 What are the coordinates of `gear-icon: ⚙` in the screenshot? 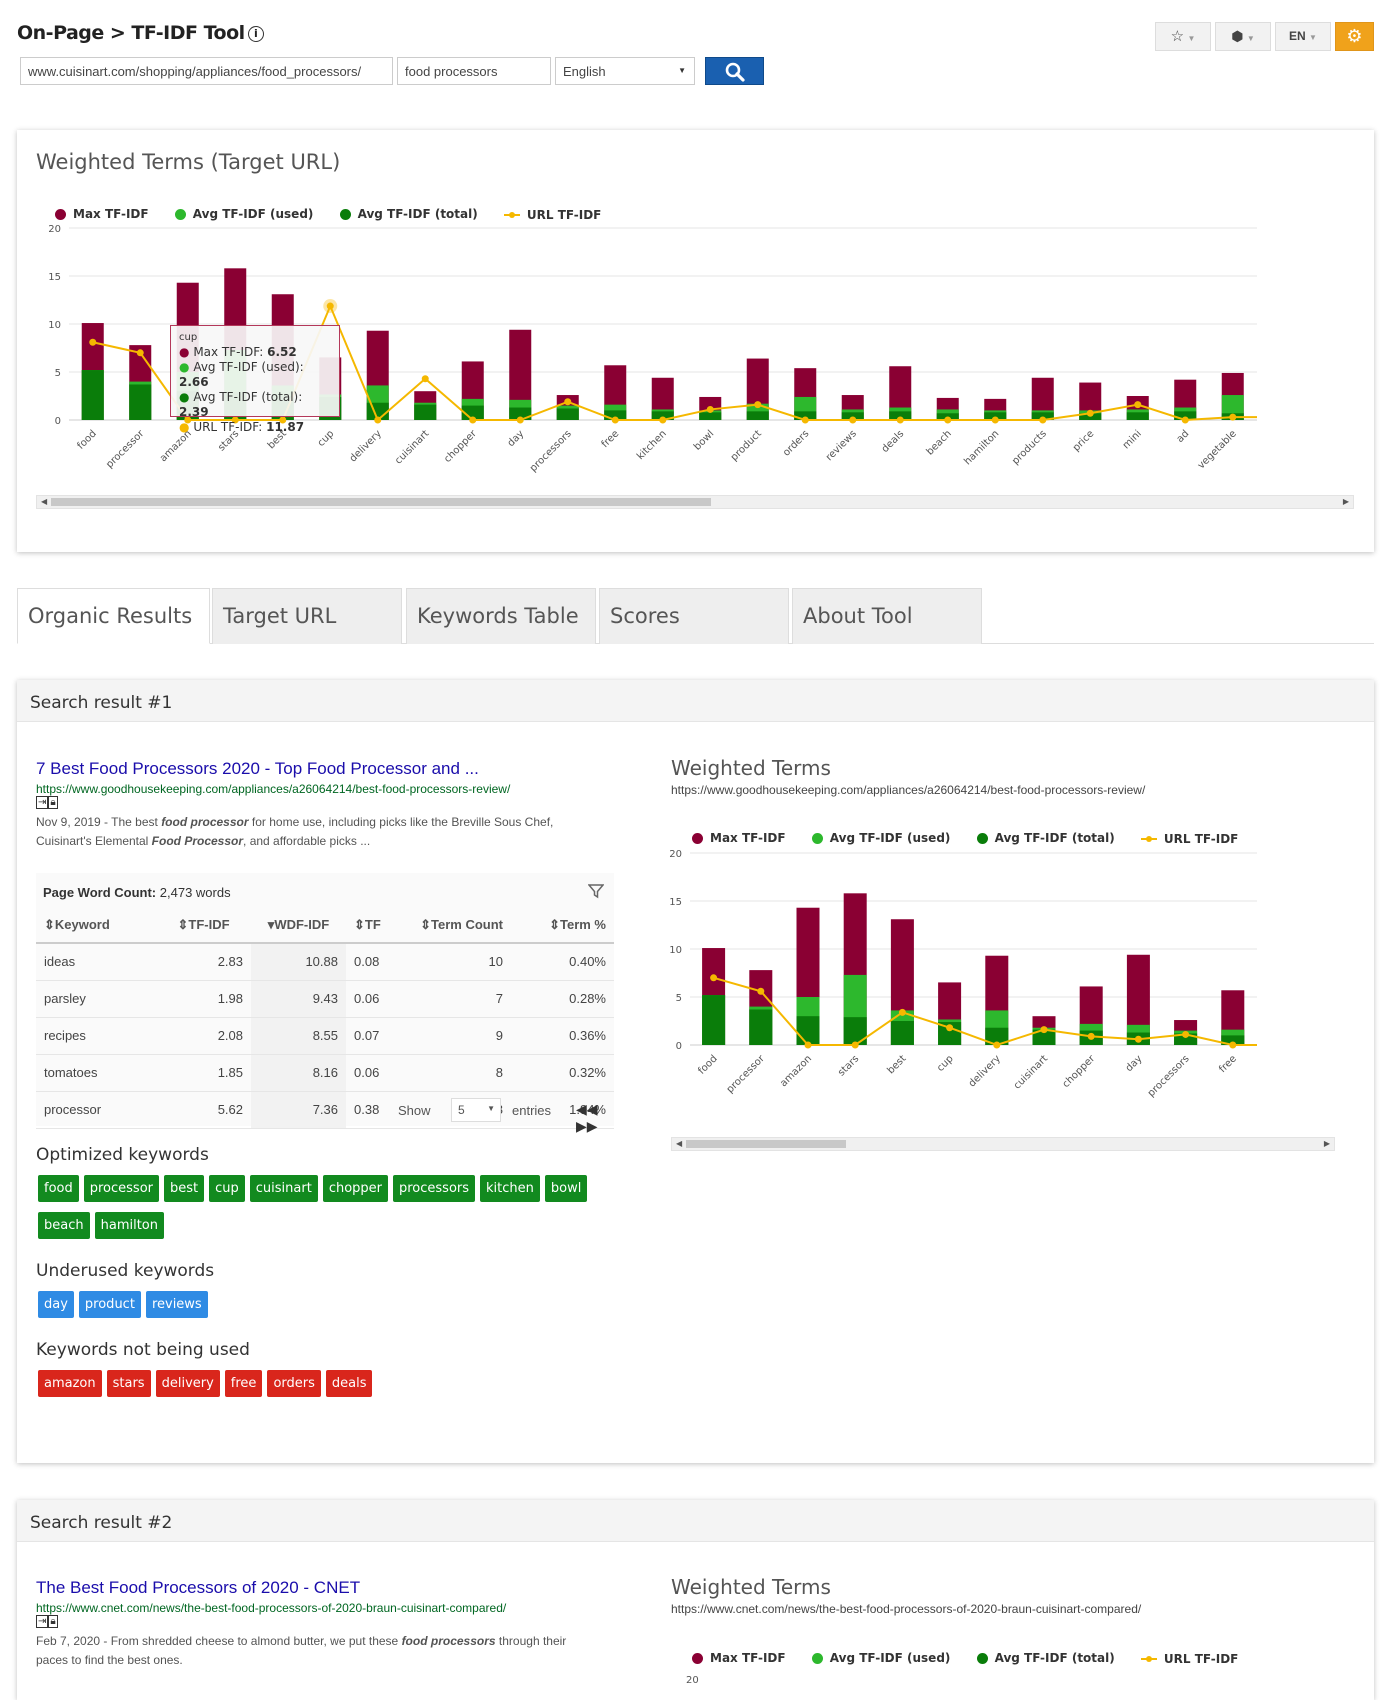 It's located at (1354, 36).